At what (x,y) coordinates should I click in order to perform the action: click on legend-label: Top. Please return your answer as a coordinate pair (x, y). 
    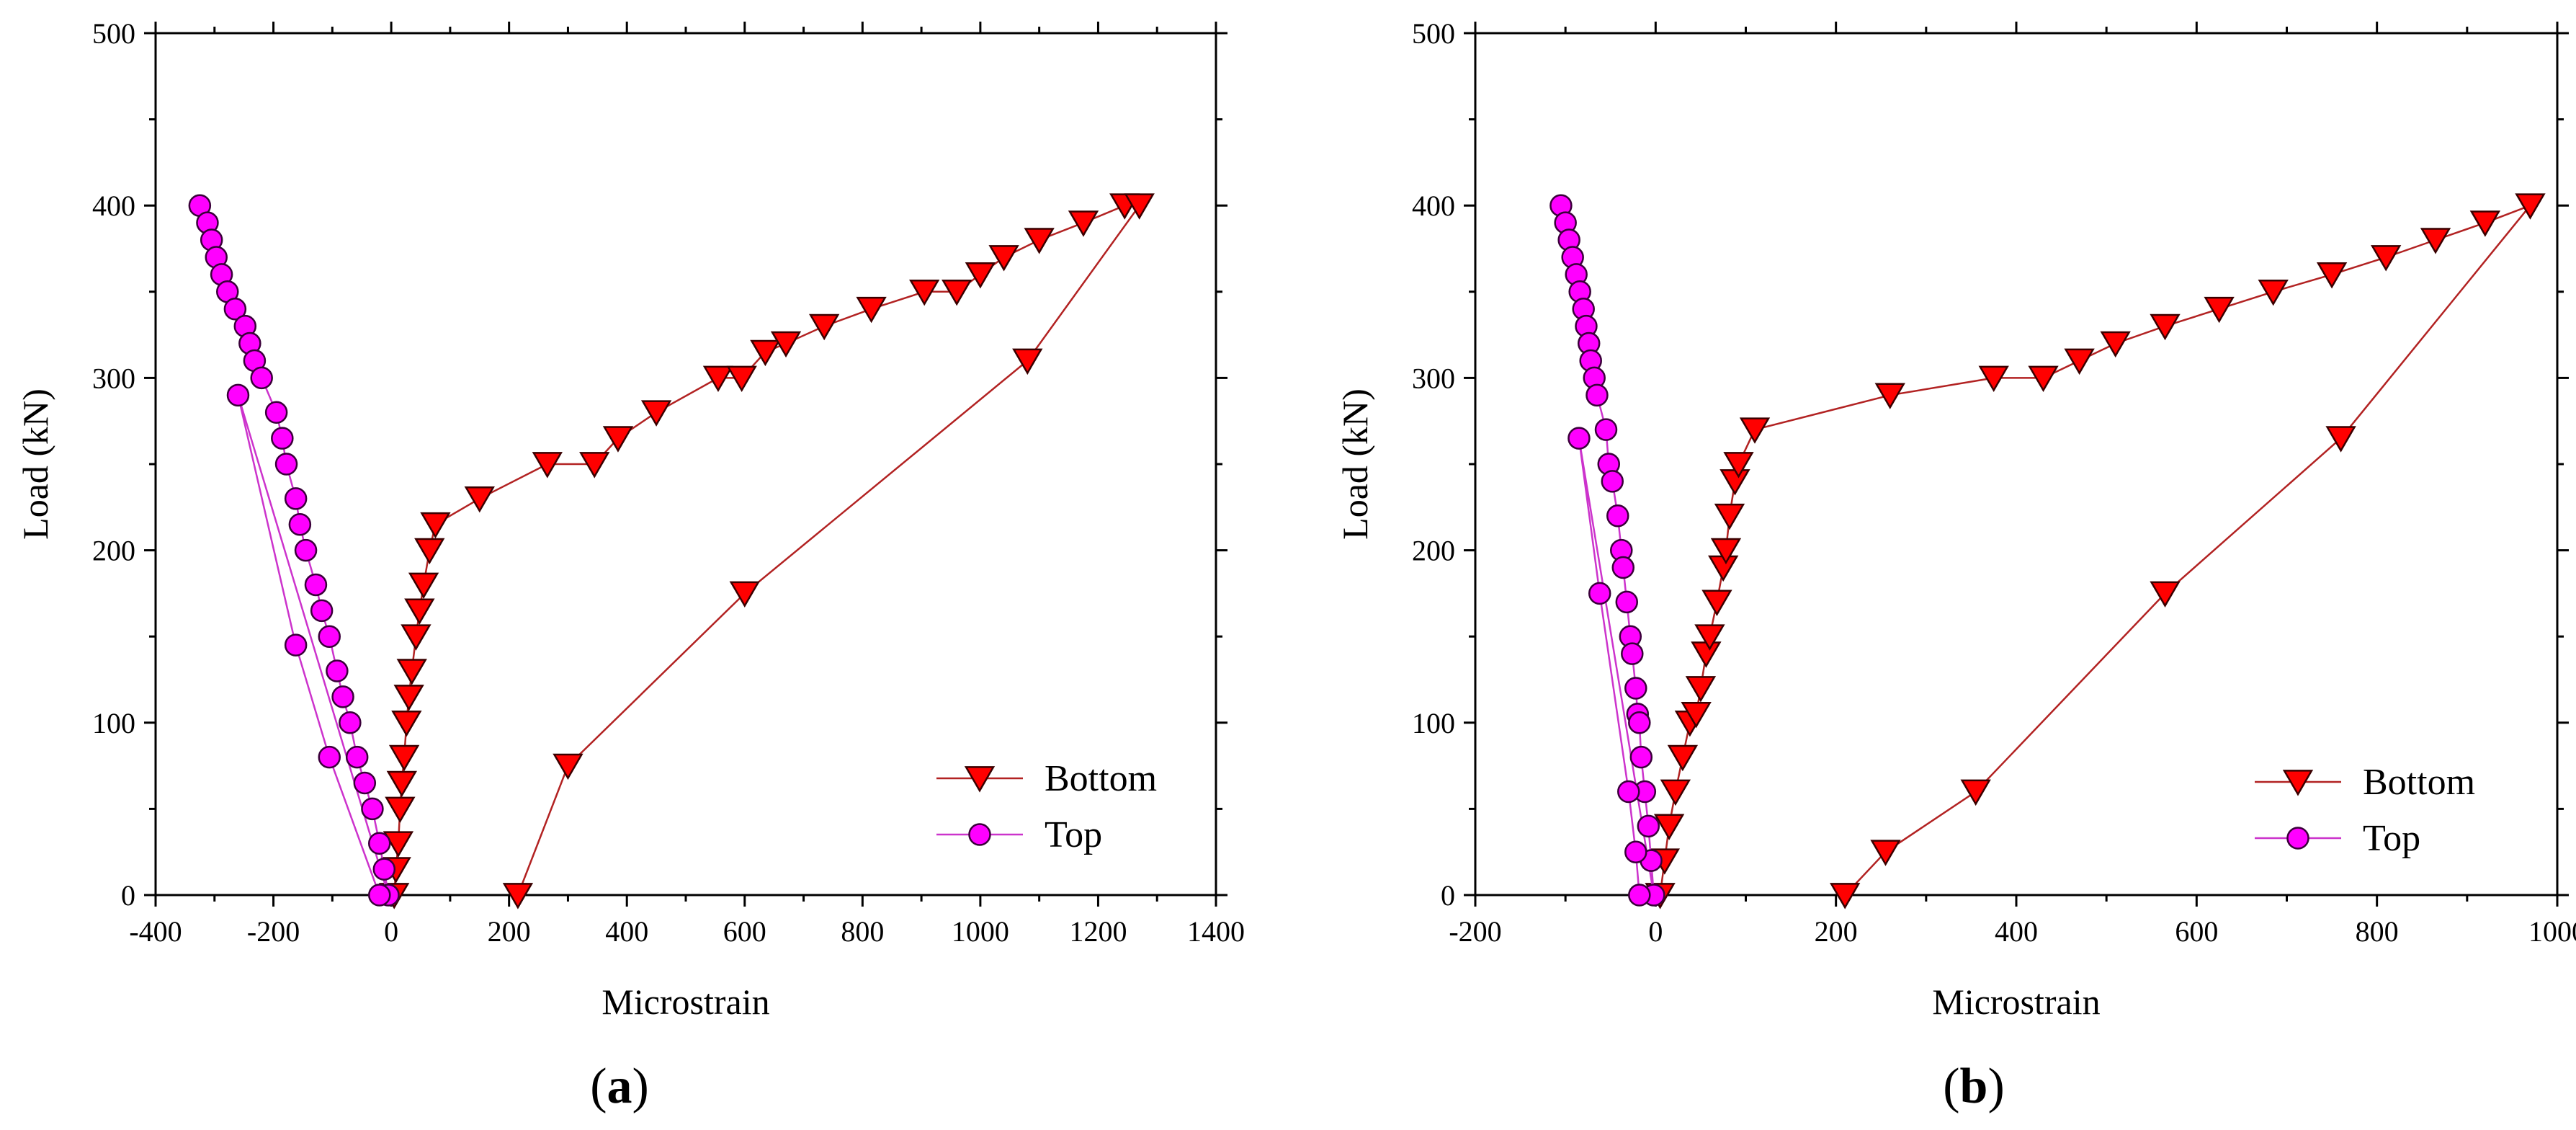
    Looking at the image, I should click on (2391, 838).